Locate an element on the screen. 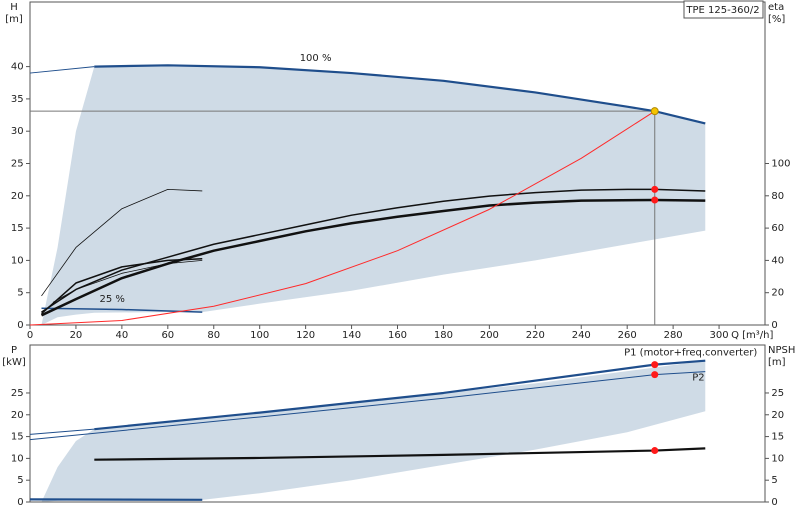 The width and height of the screenshot is (800, 520). y2-tick-label: 100 is located at coordinates (780, 164).